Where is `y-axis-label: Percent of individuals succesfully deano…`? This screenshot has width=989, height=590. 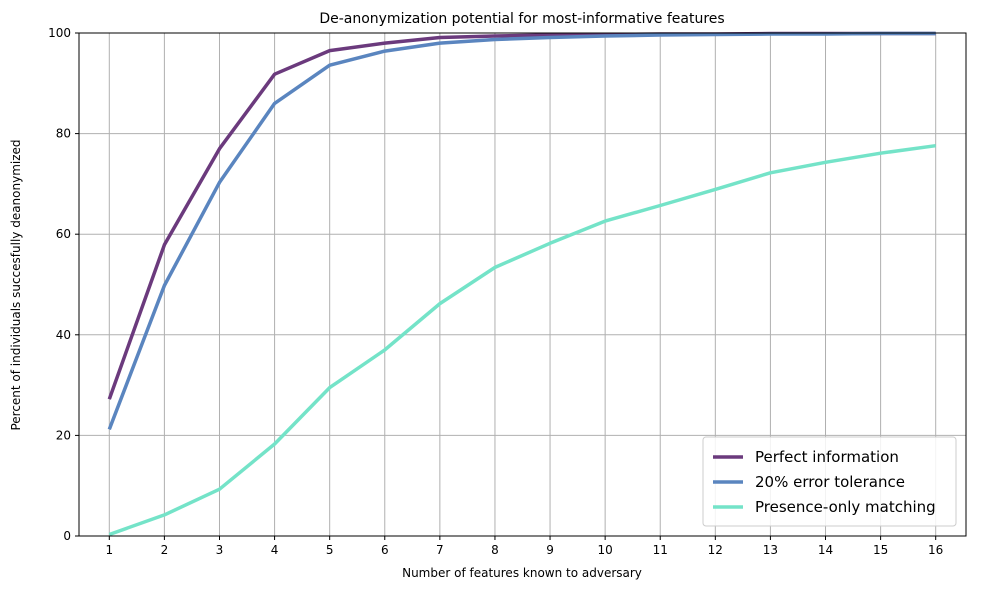 y-axis-label: Percent of individuals succesfully deano… is located at coordinates (16, 284).